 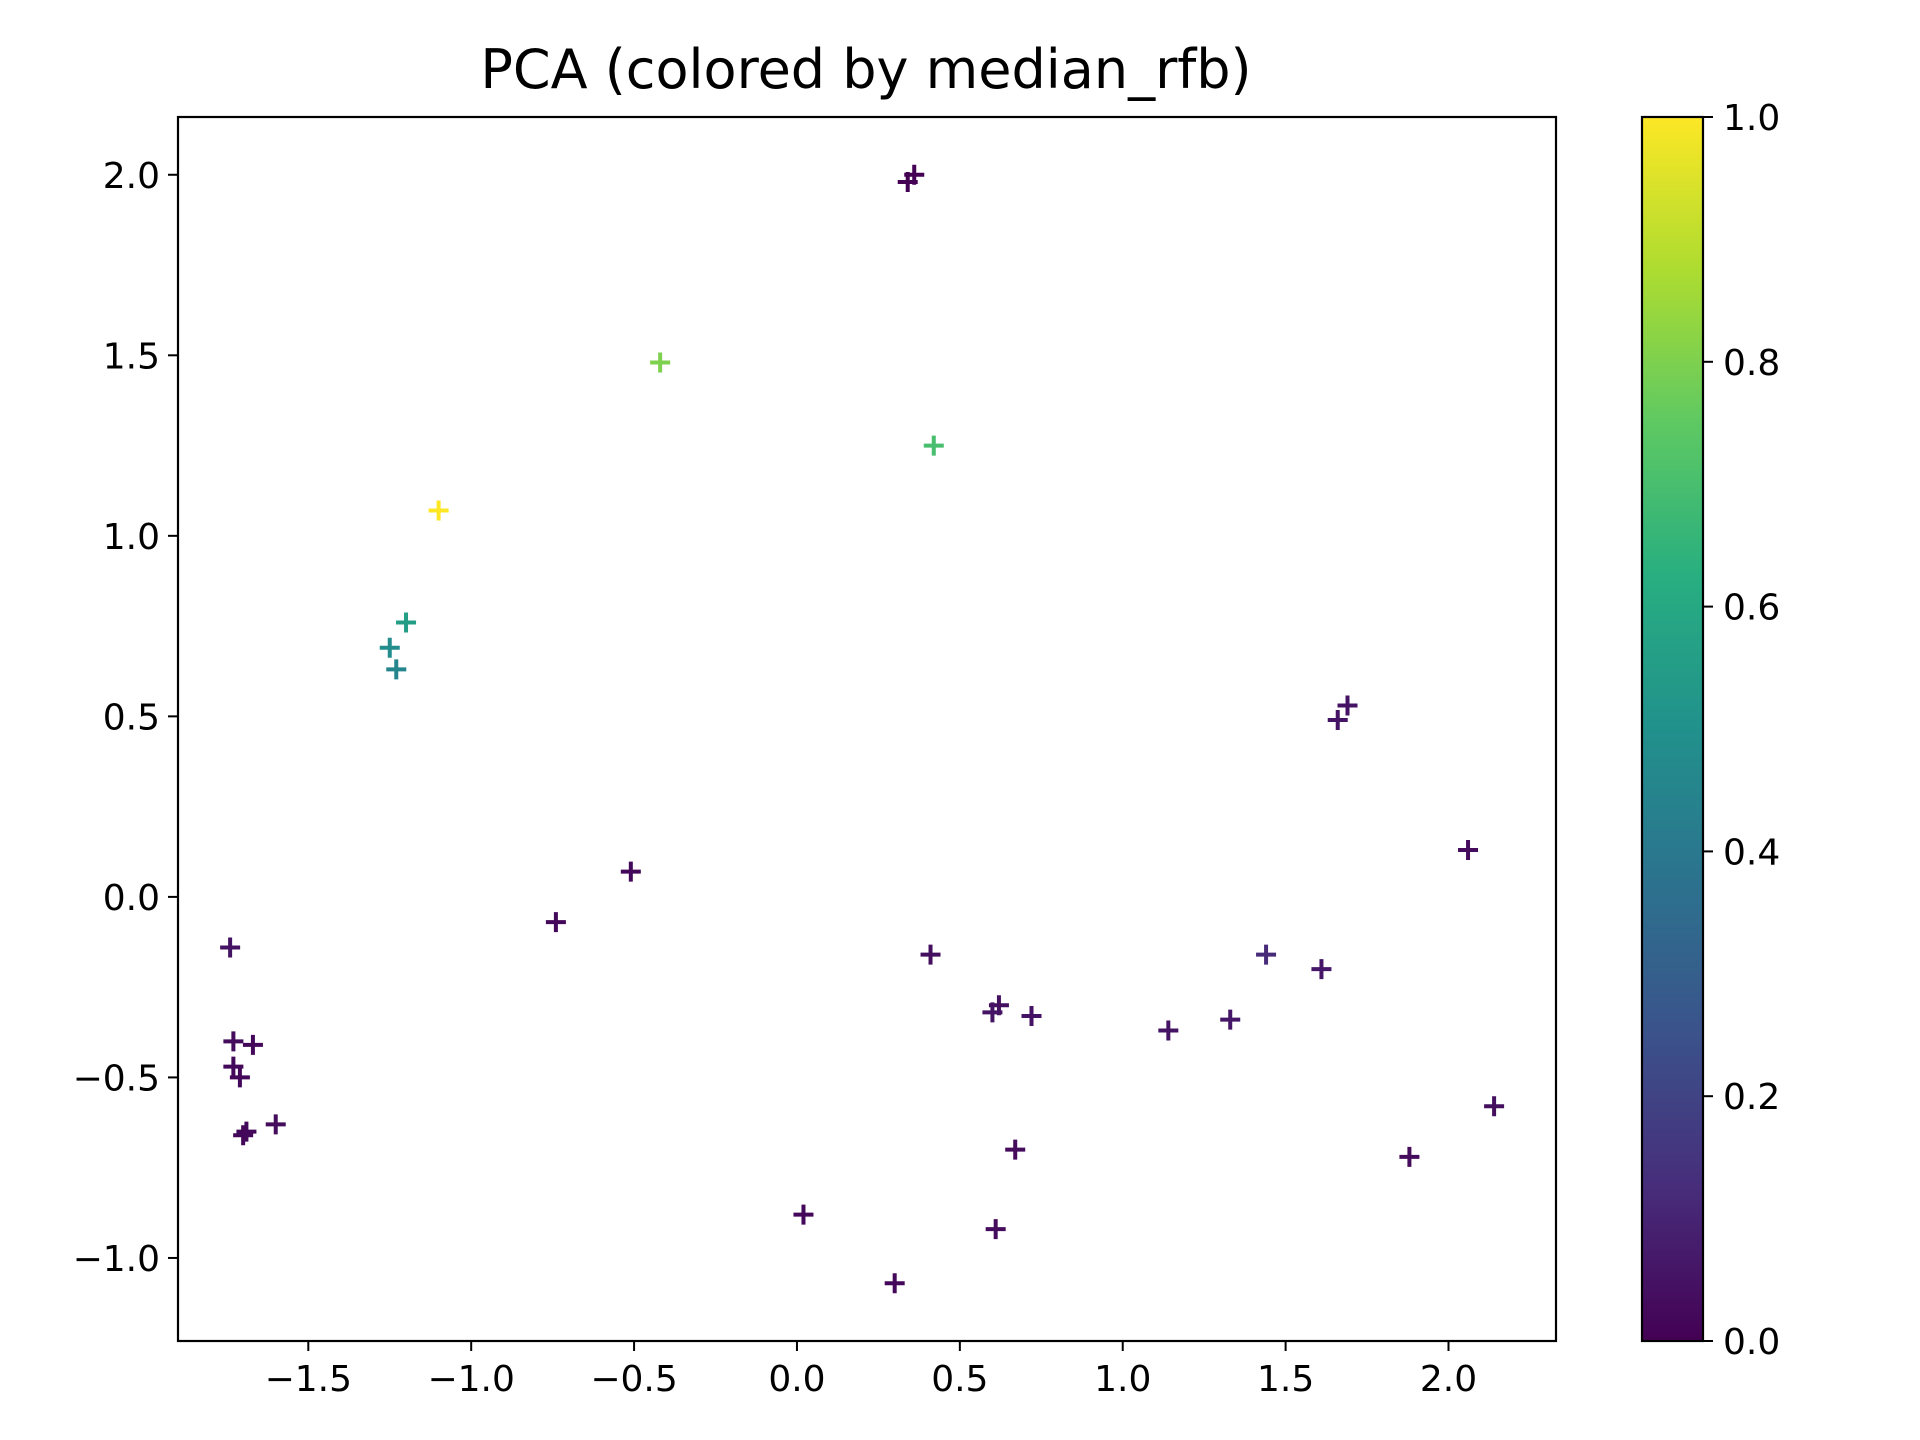 What do you see at coordinates (1672, 729) in the screenshot?
I see `colorbar` at bounding box center [1672, 729].